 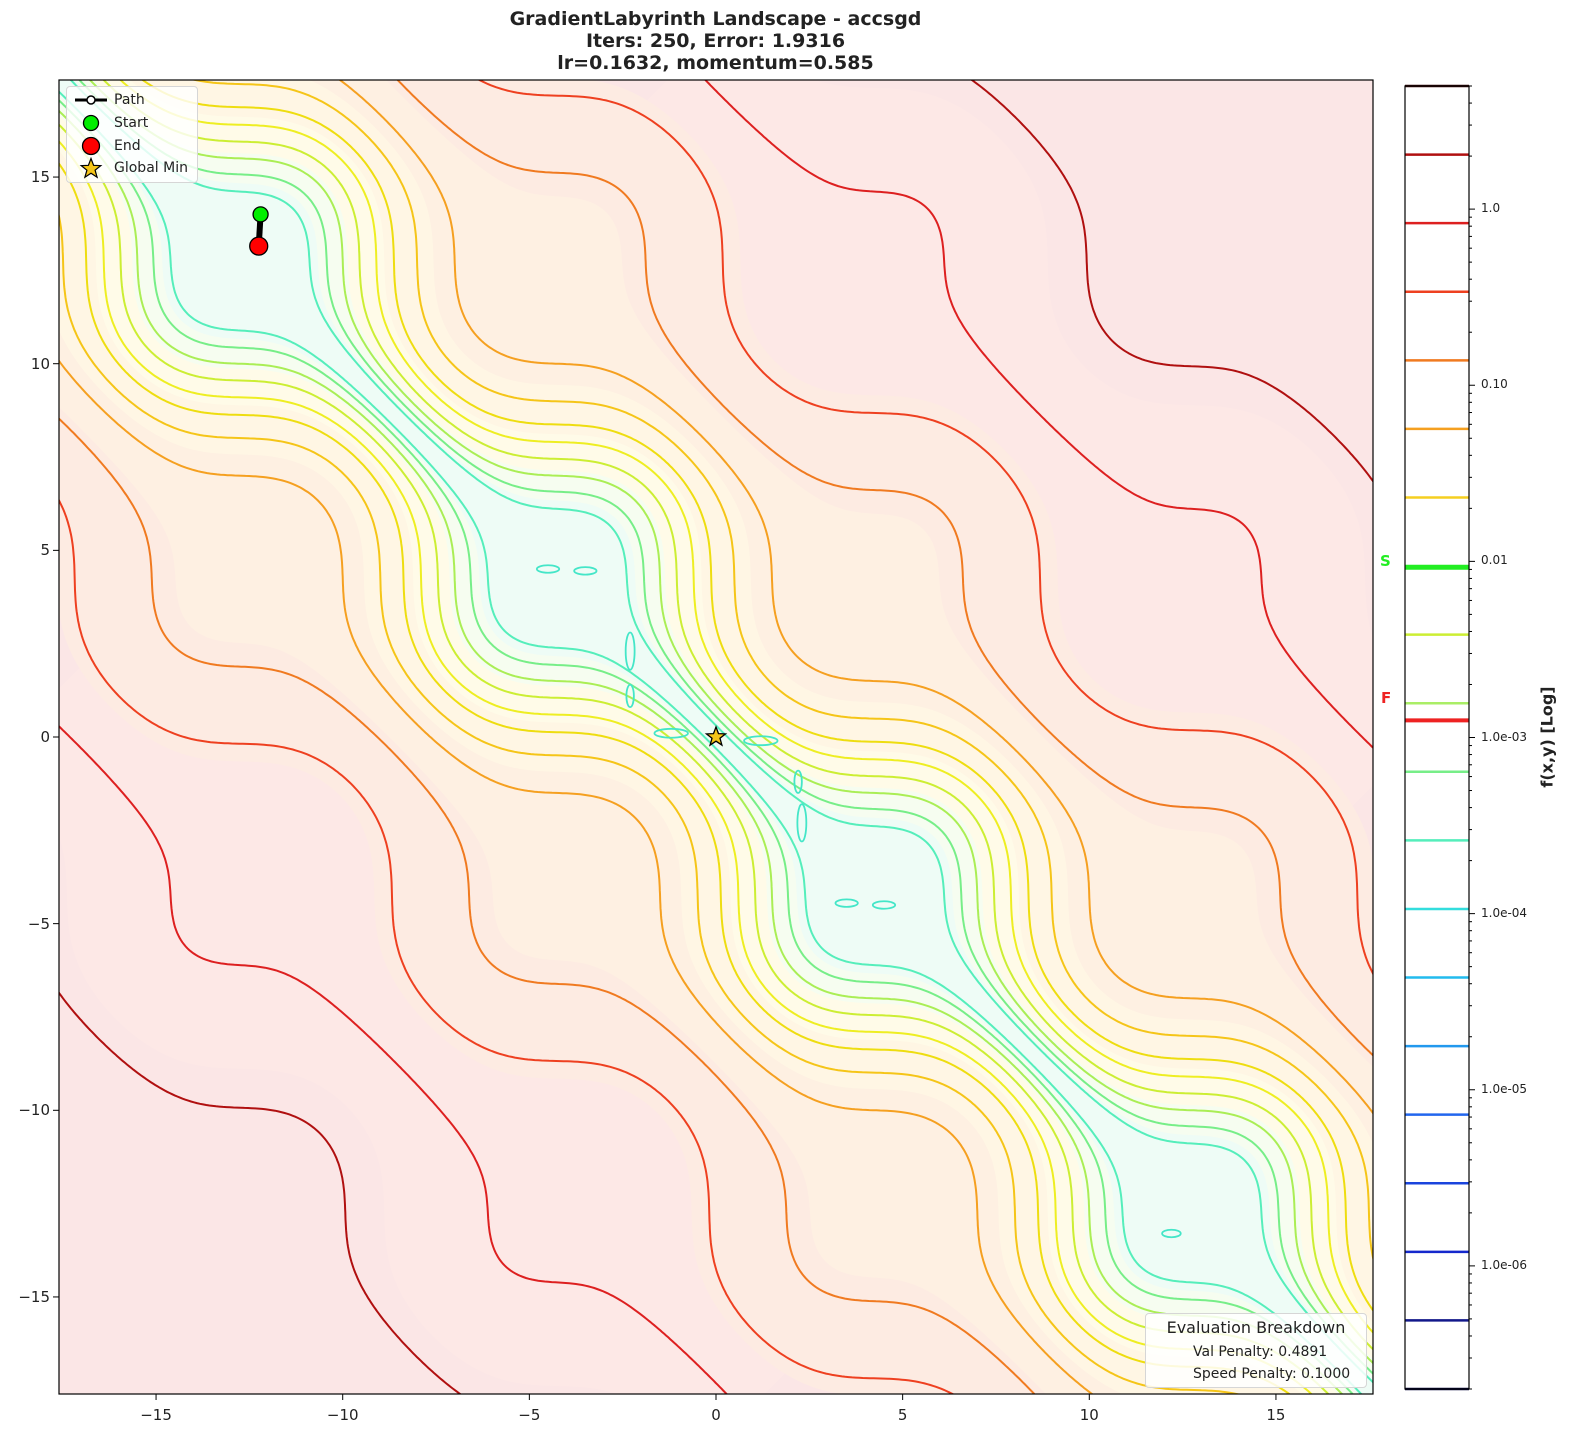 I want to click on speed-penalty: Speed Penalty: 0.1000, so click(x=1272, y=1374).